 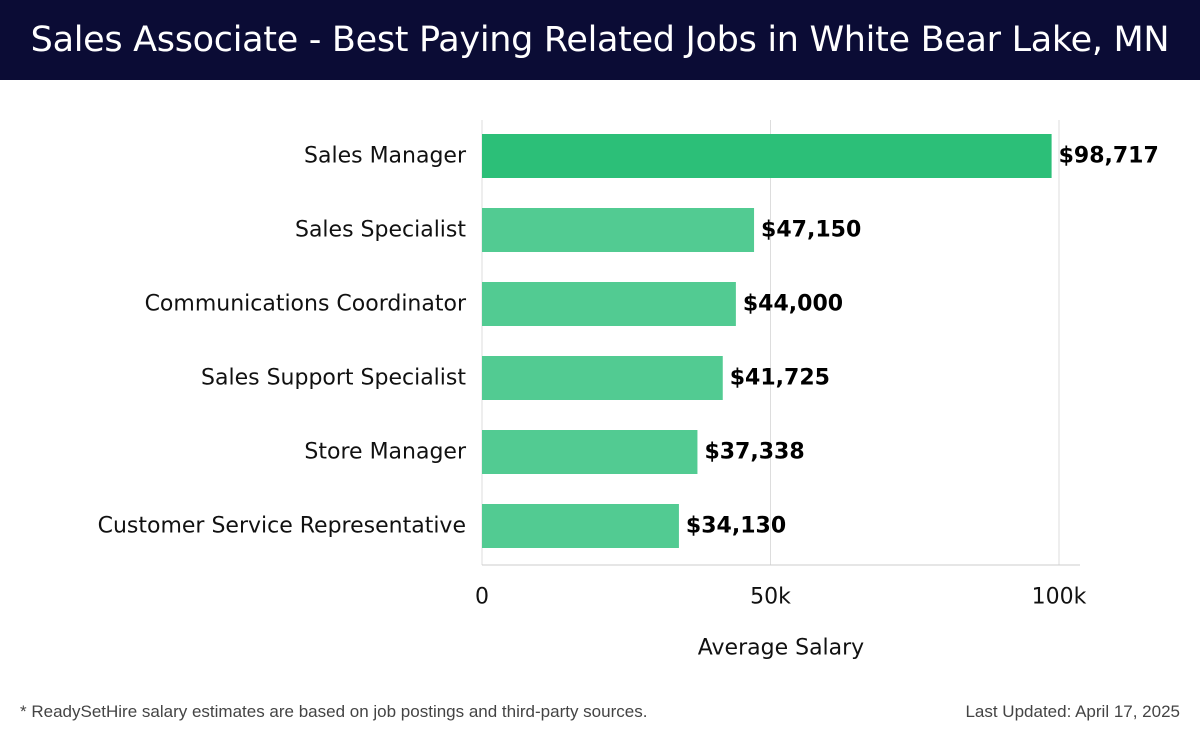 I want to click on category-label-5: Customer Service Representative, so click(x=282, y=526).